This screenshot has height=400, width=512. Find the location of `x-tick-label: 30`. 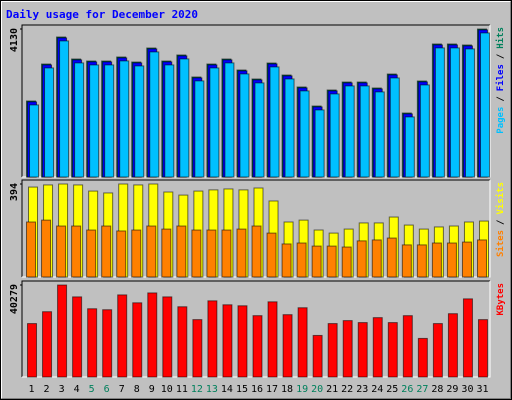

x-tick-label: 30 is located at coordinates (467, 389).